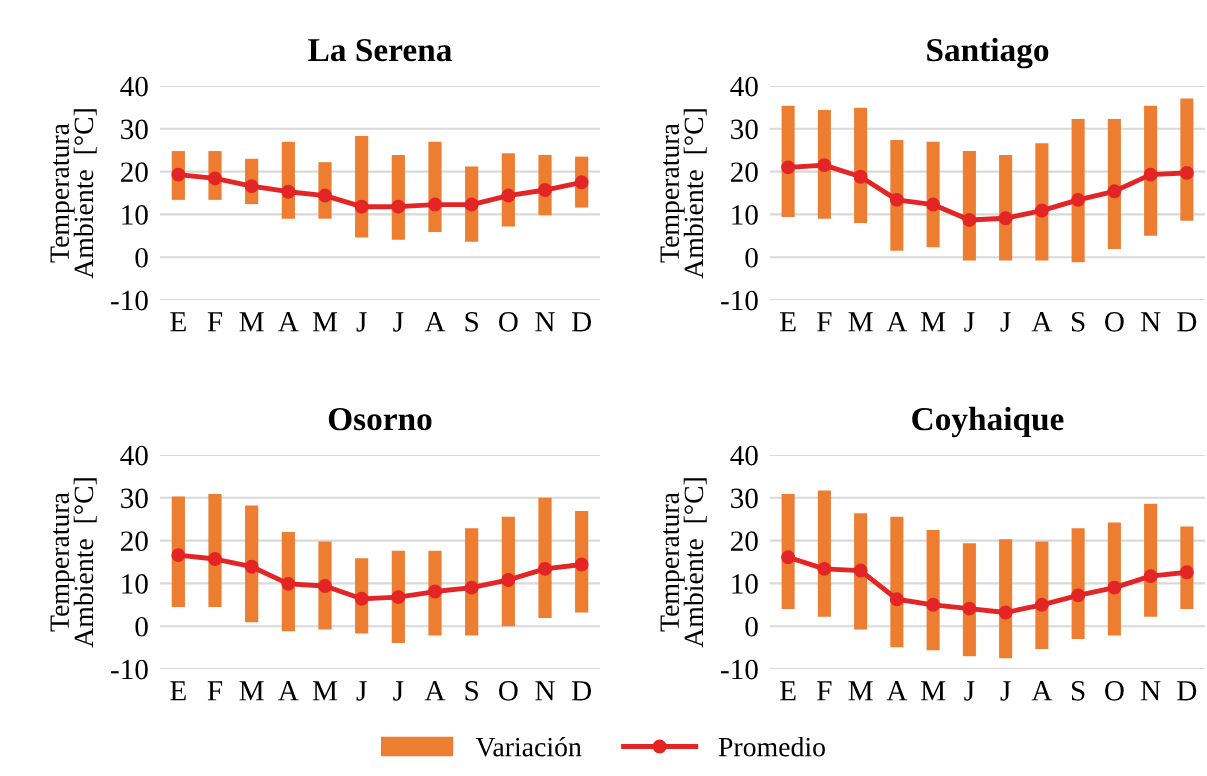 The height and width of the screenshot is (776, 1207). What do you see at coordinates (380, 50) in the screenshot?
I see `chart-title: La Serena` at bounding box center [380, 50].